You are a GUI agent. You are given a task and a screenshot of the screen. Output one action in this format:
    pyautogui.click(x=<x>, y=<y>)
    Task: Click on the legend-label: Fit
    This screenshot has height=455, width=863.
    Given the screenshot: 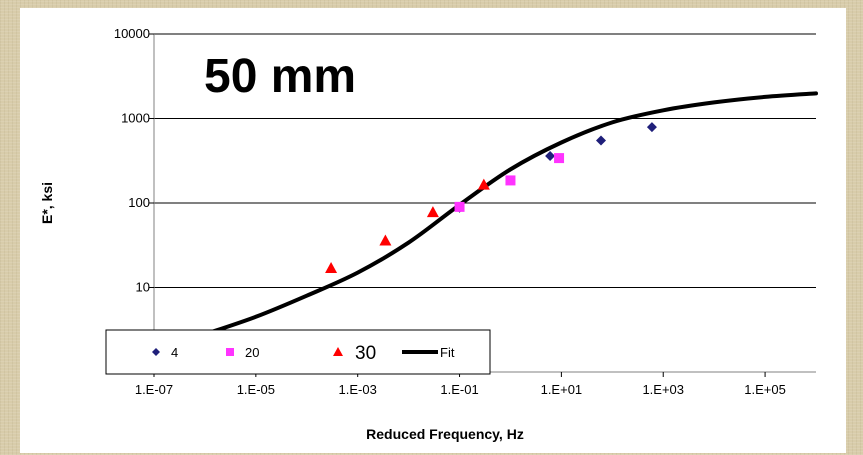 What is the action you would take?
    pyautogui.click(x=447, y=352)
    